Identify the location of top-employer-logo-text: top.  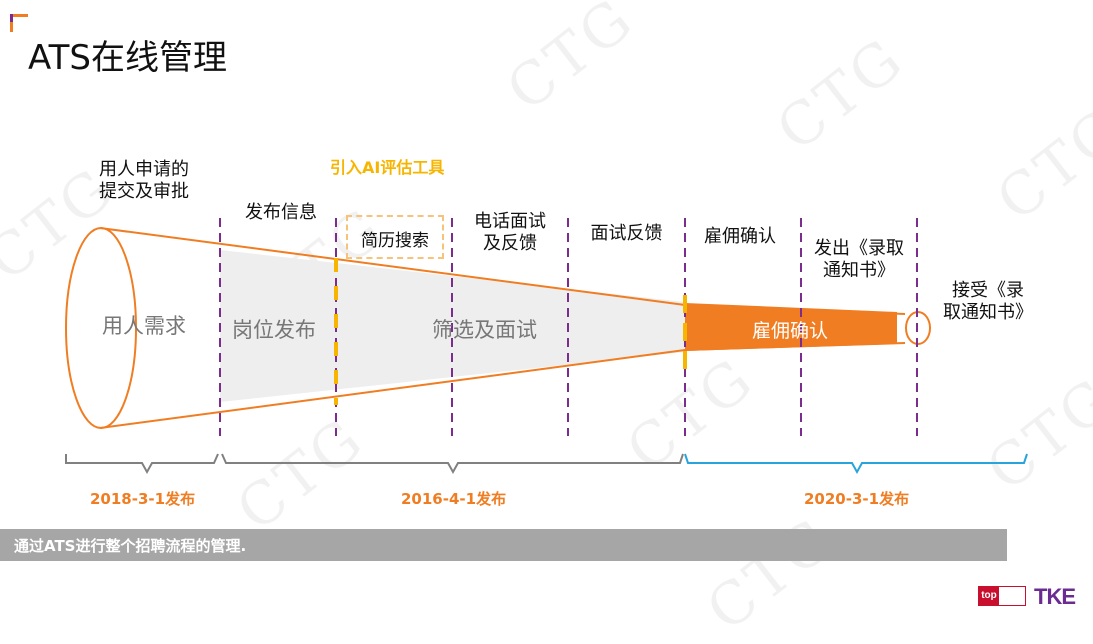
(989, 596).